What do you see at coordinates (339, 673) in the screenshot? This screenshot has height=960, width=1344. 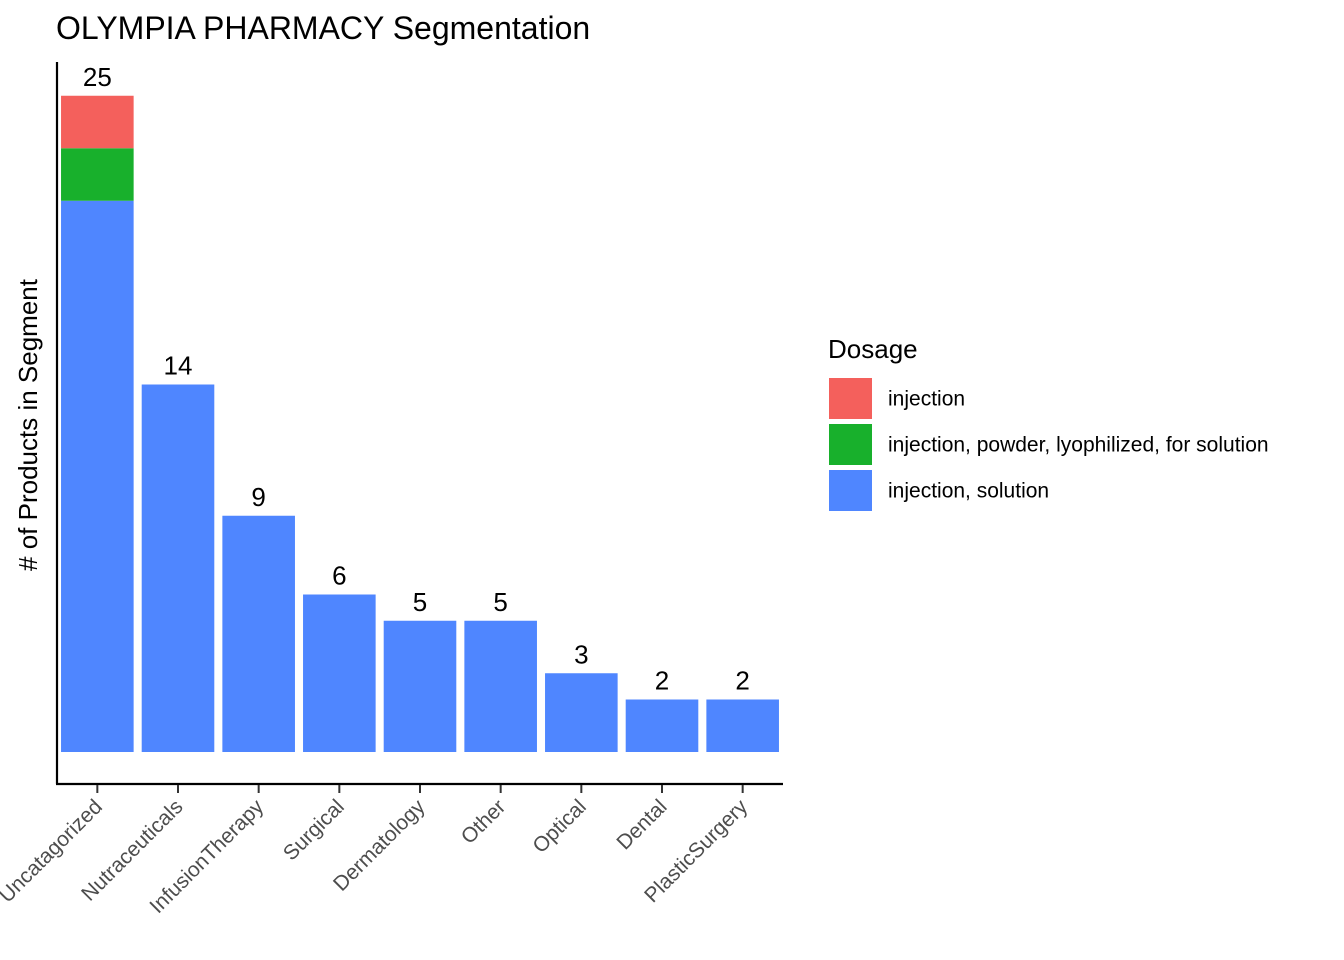 I see `bar-surgical-injection-solution` at bounding box center [339, 673].